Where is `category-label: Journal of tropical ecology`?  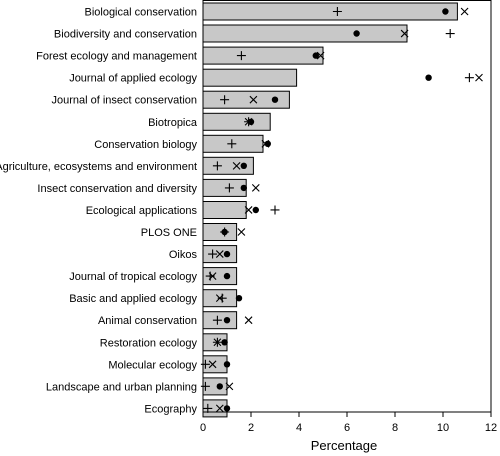 category-label: Journal of tropical ecology is located at coordinates (133, 277).